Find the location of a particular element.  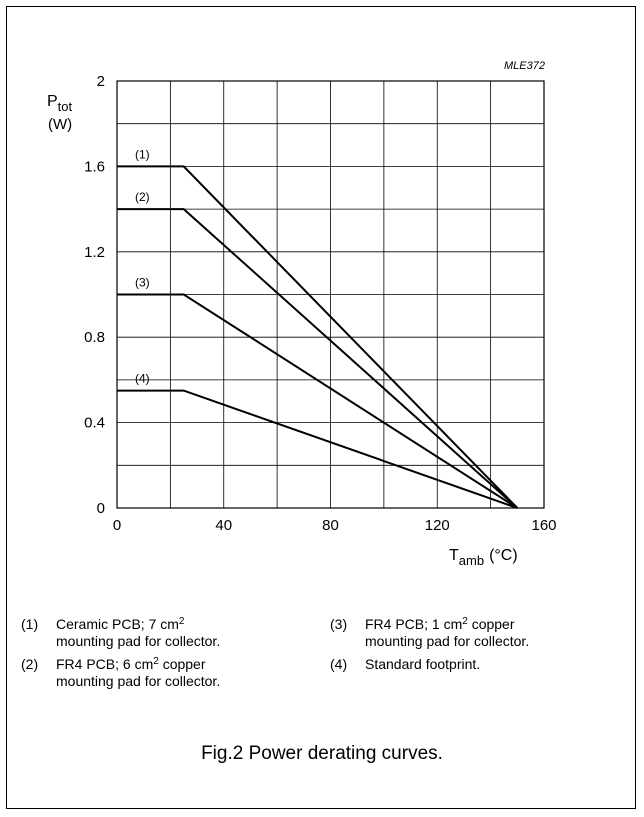

y-axis-unit: (W) is located at coordinates (60, 124).